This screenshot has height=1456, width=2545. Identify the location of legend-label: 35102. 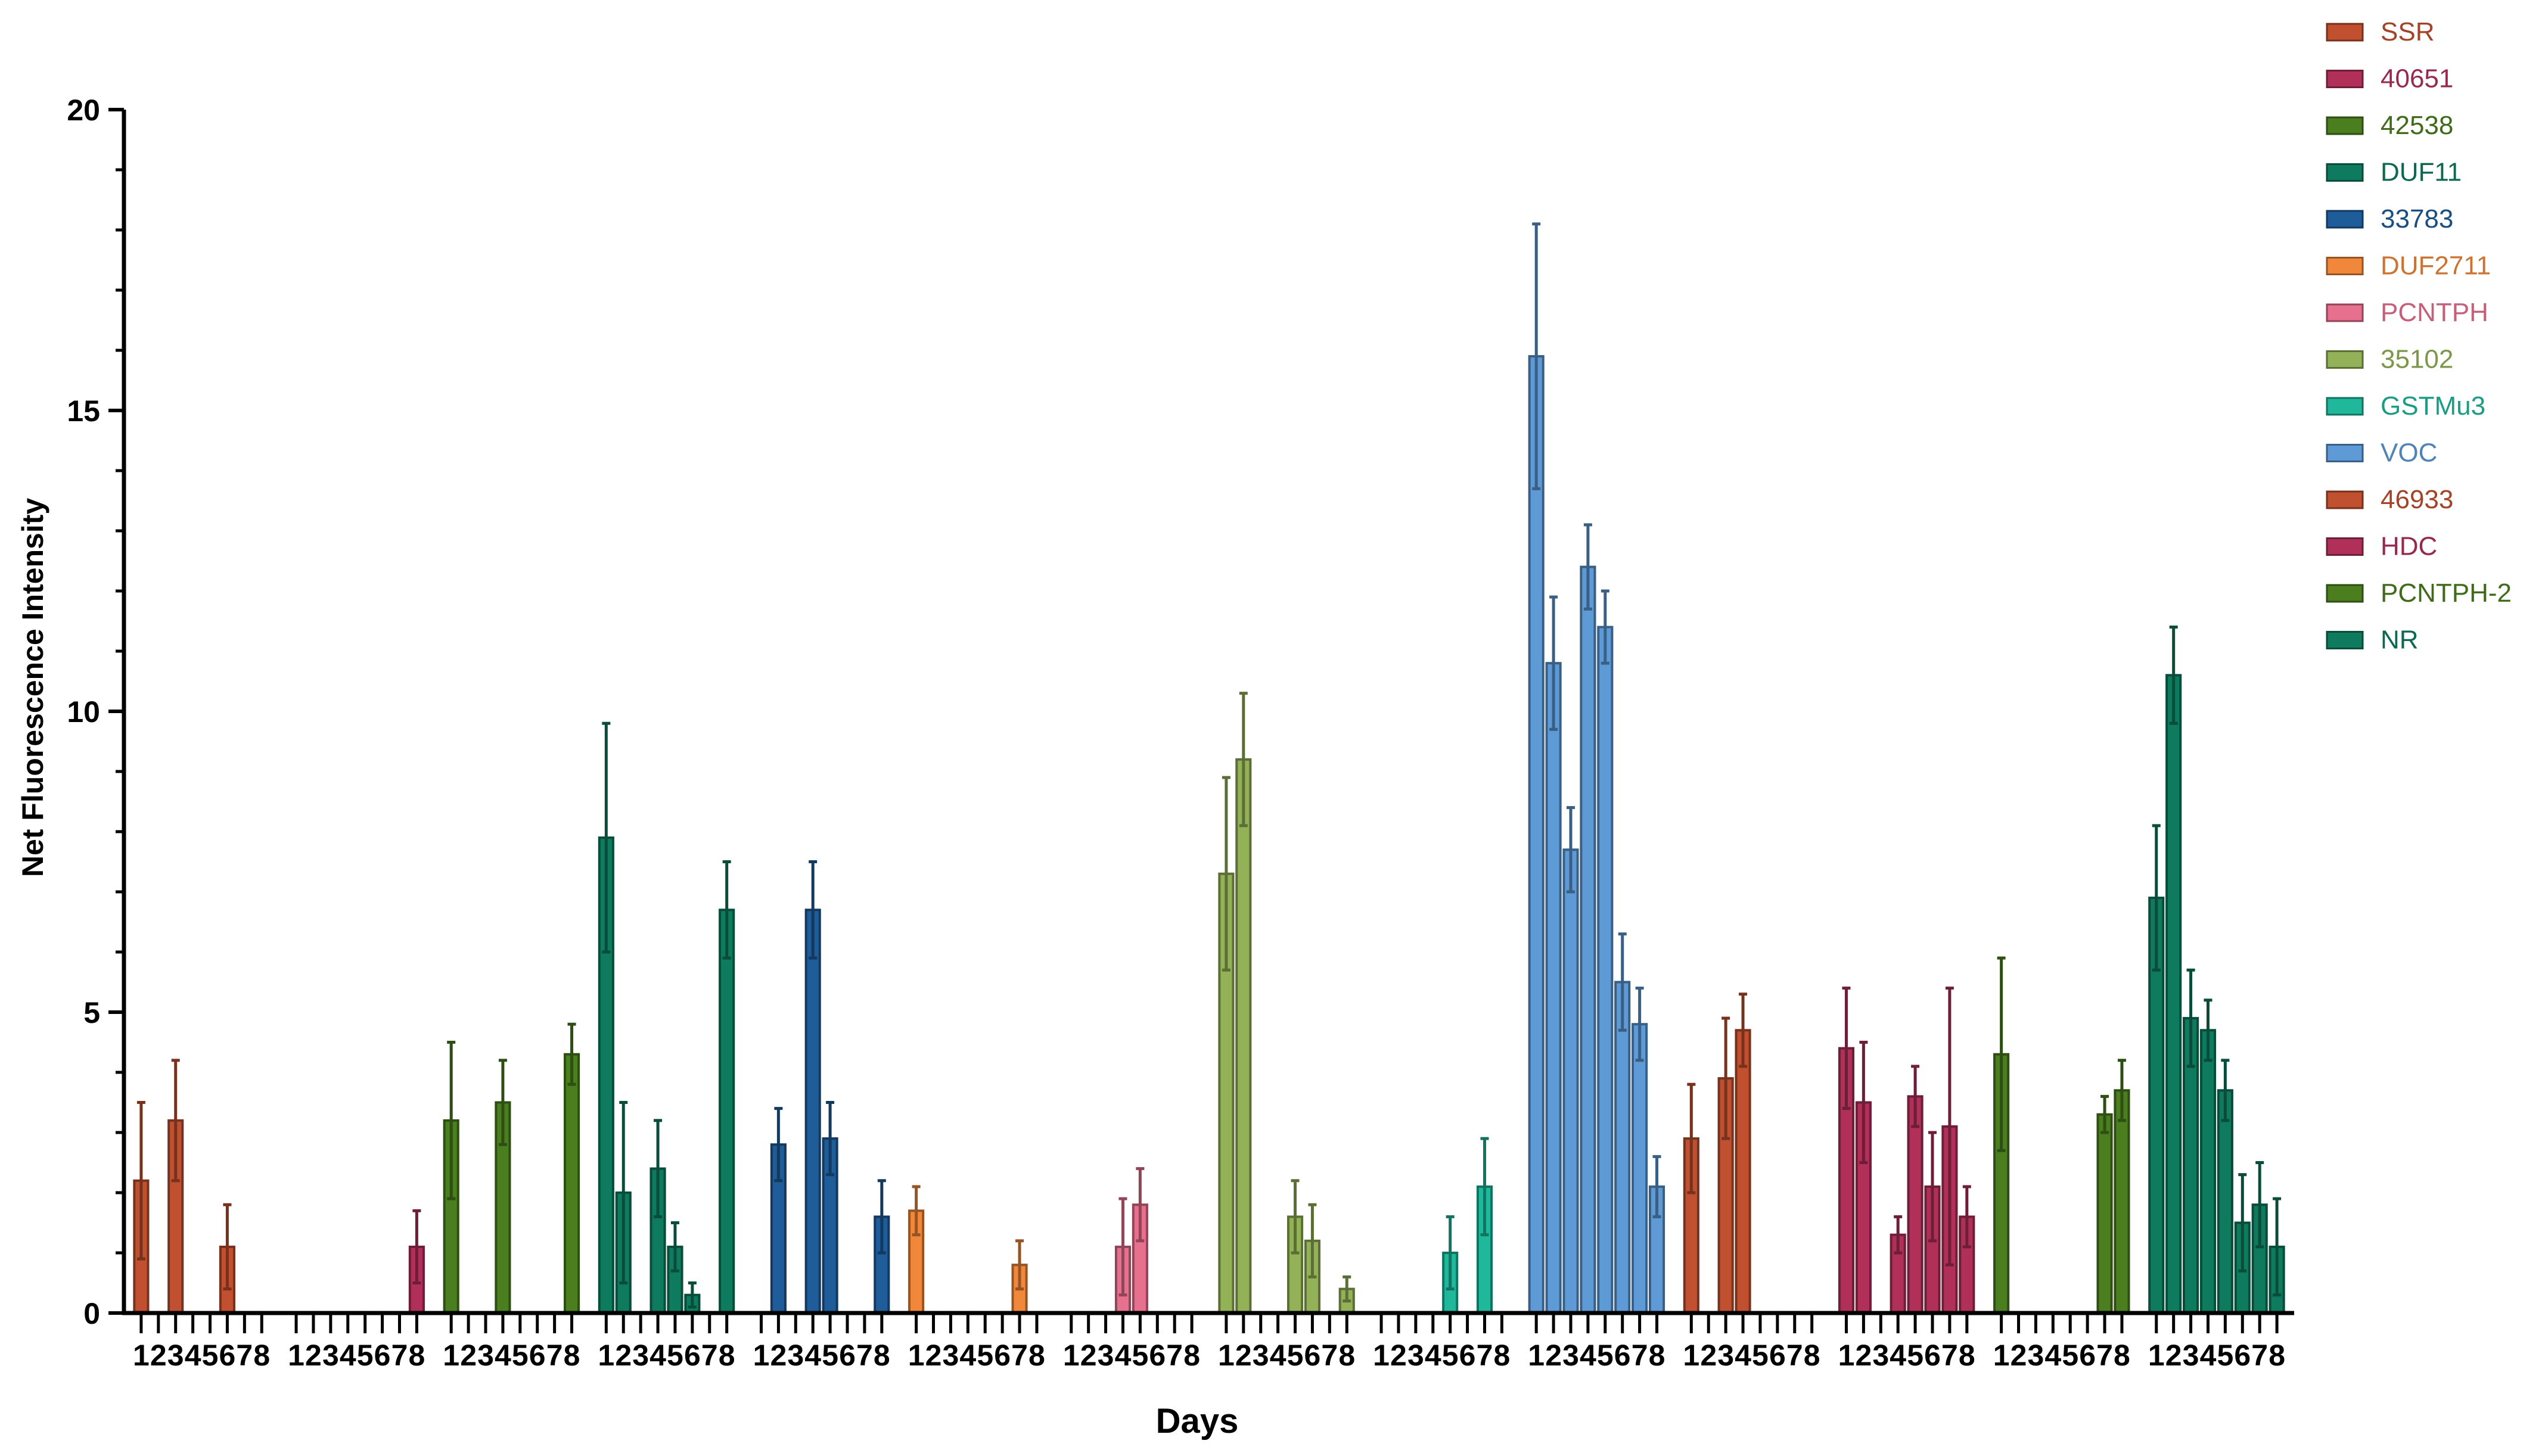
(2417, 359).